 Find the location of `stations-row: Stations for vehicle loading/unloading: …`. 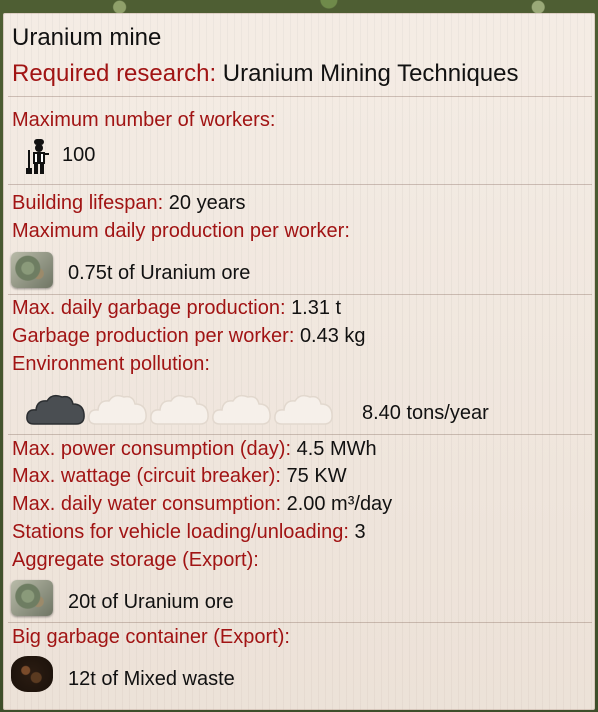

stations-row: Stations for vehicle loading/unloading: … is located at coordinates (189, 532).